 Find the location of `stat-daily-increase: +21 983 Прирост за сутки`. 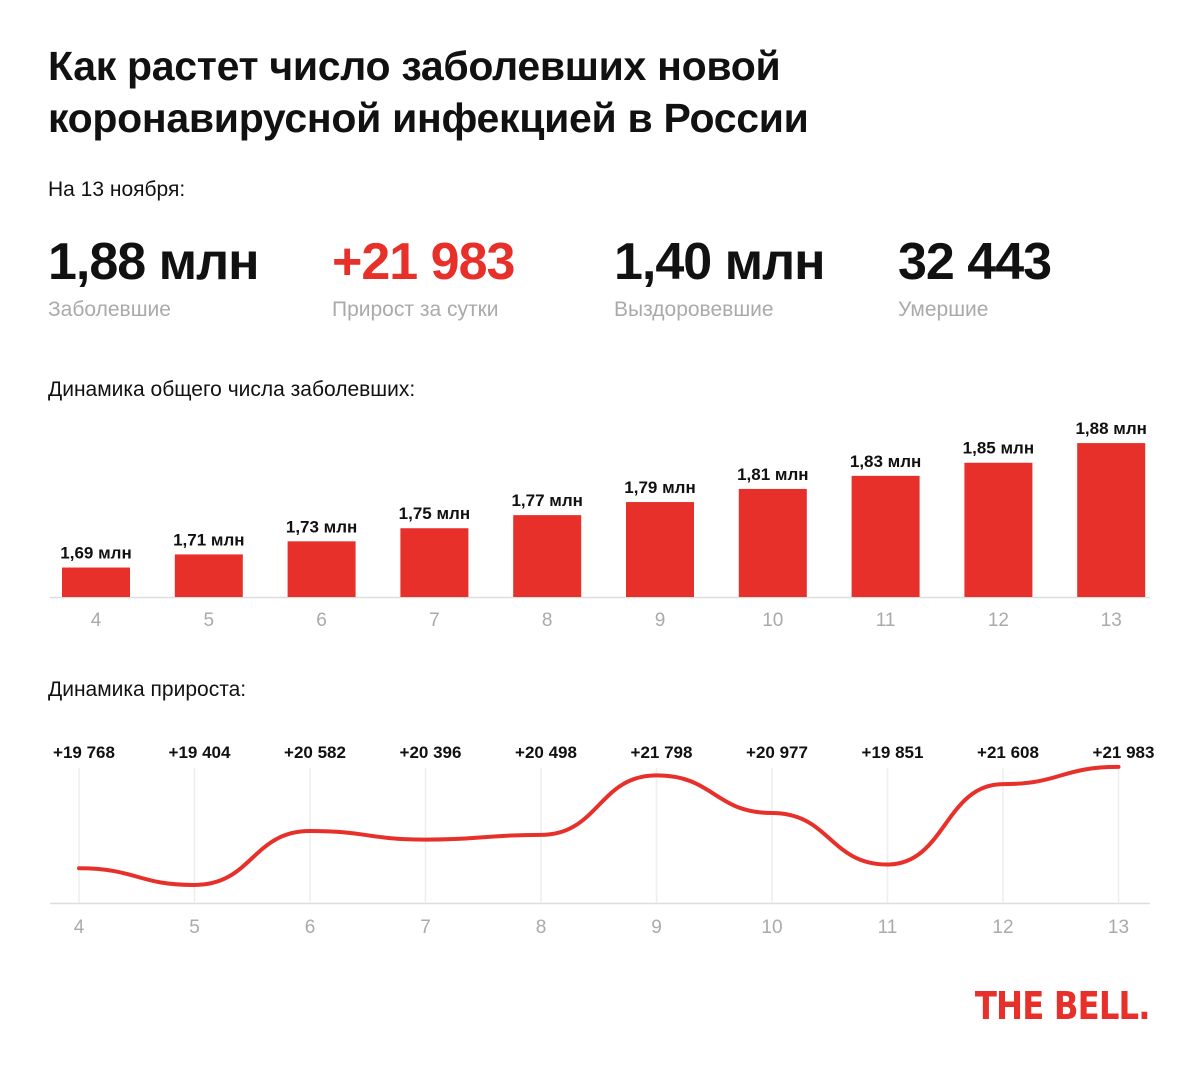

stat-daily-increase: +21 983 Прирост за сутки is located at coordinates (423, 277).